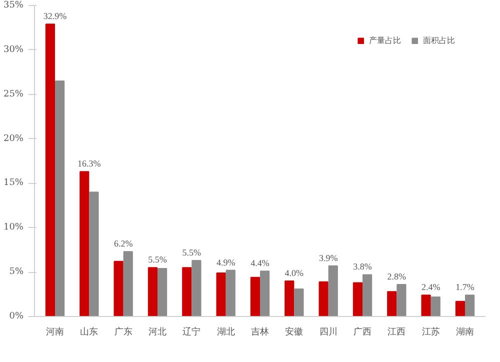 The width and height of the screenshot is (500, 362). Describe the element at coordinates (13, 227) in the screenshot. I see `y-tick-label: 10%` at that location.